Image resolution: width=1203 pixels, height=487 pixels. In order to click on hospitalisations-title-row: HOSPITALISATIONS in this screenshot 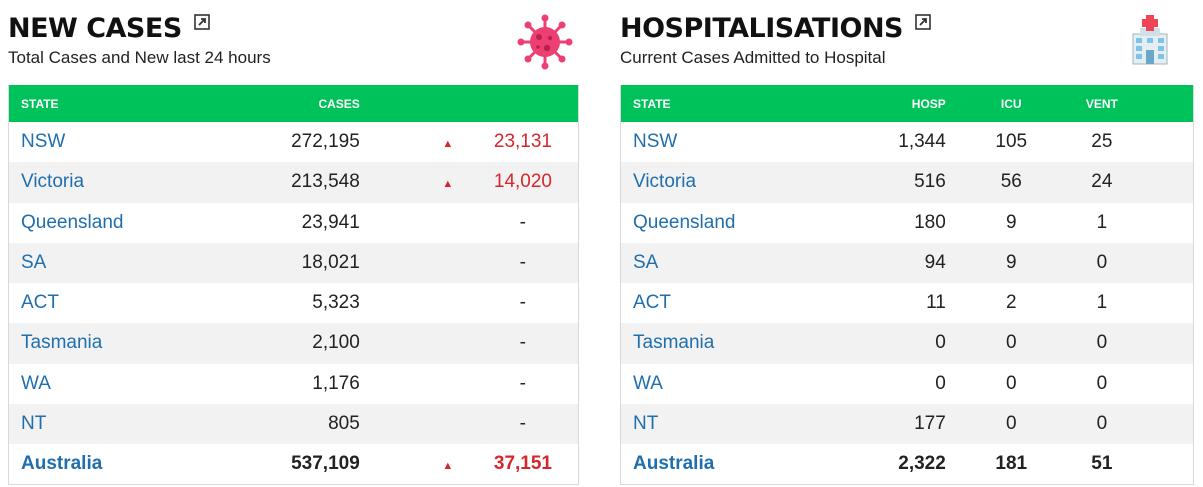, I will do `click(775, 28)`.